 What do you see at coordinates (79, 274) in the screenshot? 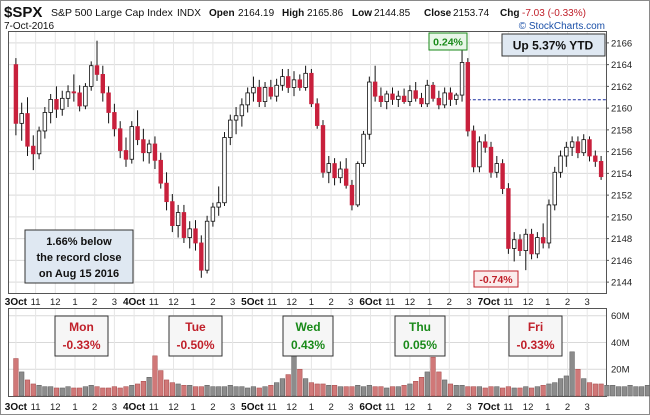
I see `record-note-line-3: on Aug 15 2016` at bounding box center [79, 274].